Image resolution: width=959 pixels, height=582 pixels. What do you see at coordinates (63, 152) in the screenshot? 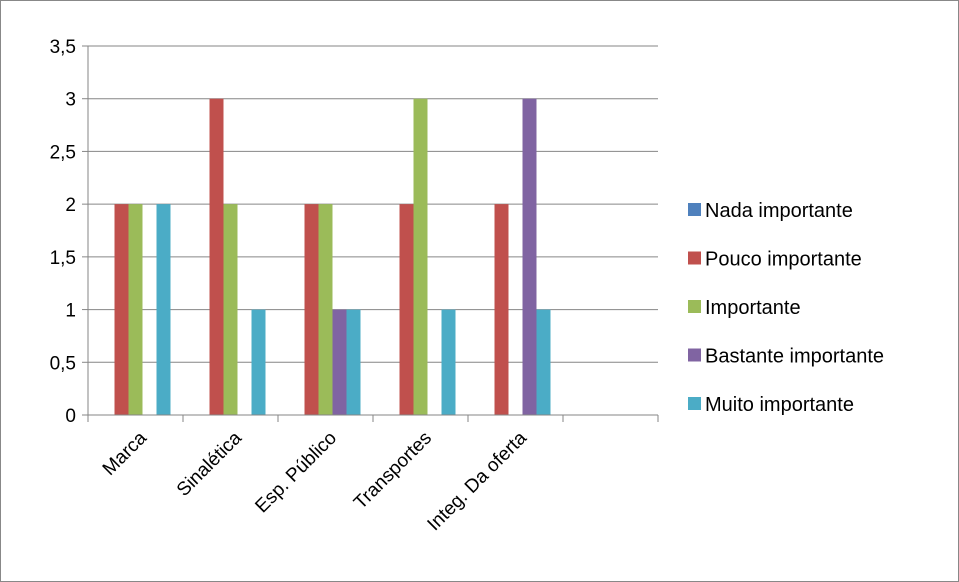
I see `y-tick-label: 2,5` at bounding box center [63, 152].